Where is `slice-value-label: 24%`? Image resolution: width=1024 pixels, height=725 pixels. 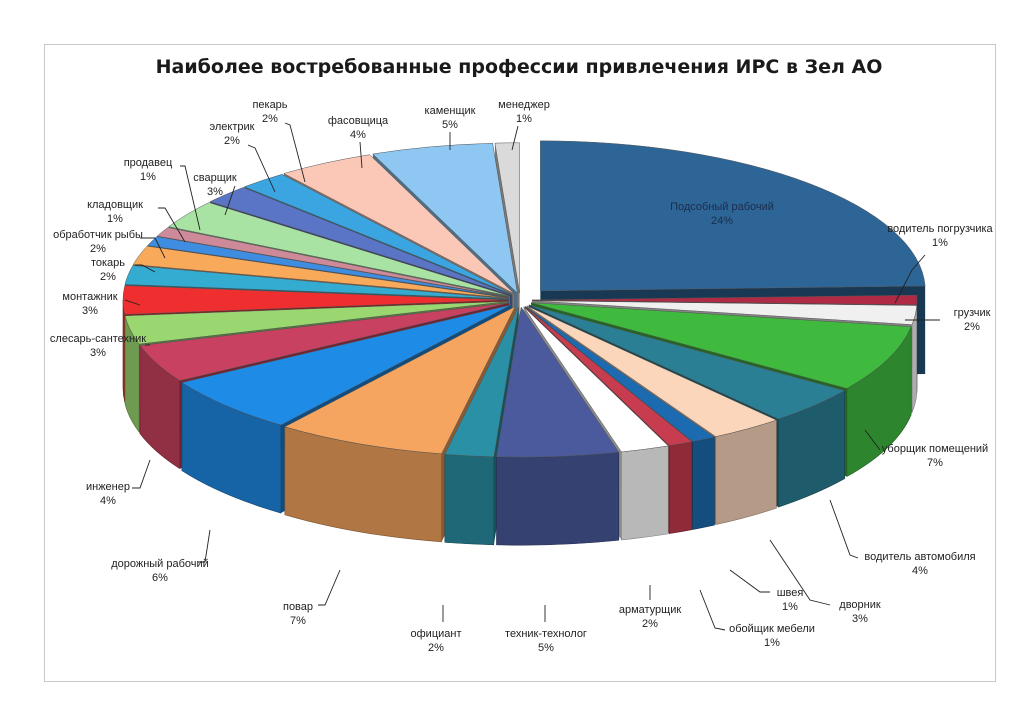 slice-value-label: 24% is located at coordinates (722, 221).